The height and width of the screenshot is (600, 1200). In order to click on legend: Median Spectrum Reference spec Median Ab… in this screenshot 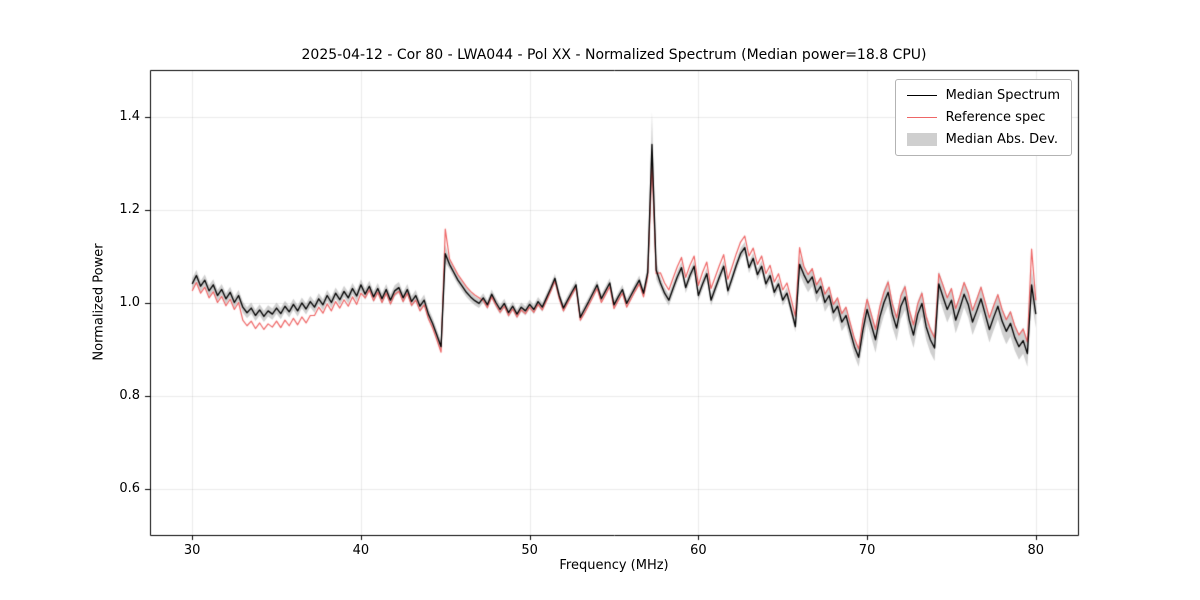, I will do `click(983, 117)`.